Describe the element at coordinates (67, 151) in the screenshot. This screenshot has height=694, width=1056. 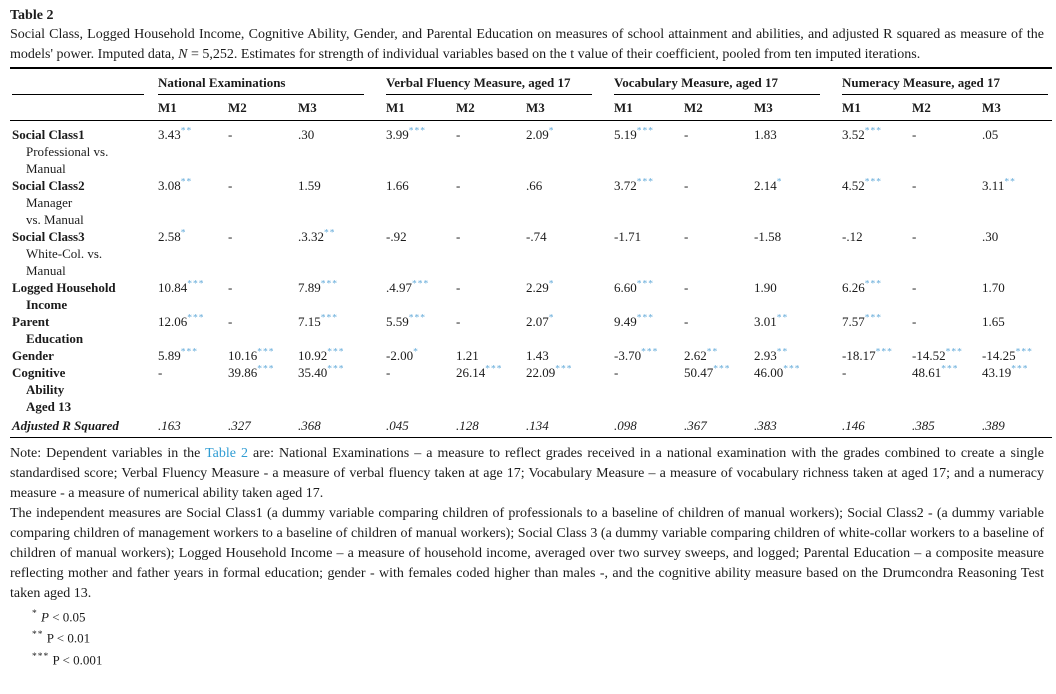
I see `row-sublabel: Professional vs.` at that location.